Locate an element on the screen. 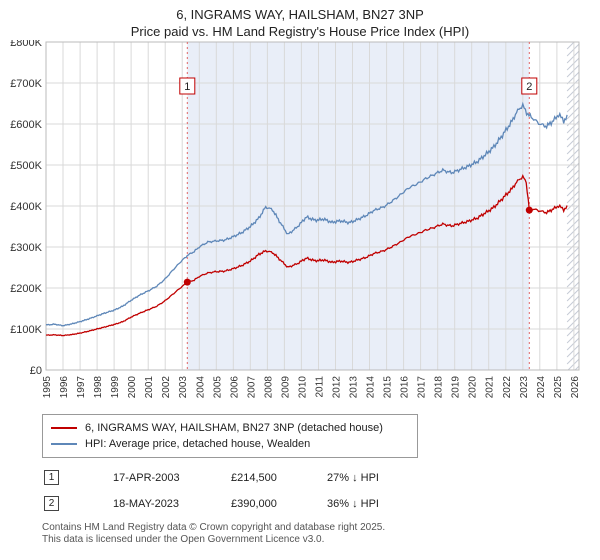 The image size is (600, 560). svg-text: 1999 is located at coordinates (115, 387).